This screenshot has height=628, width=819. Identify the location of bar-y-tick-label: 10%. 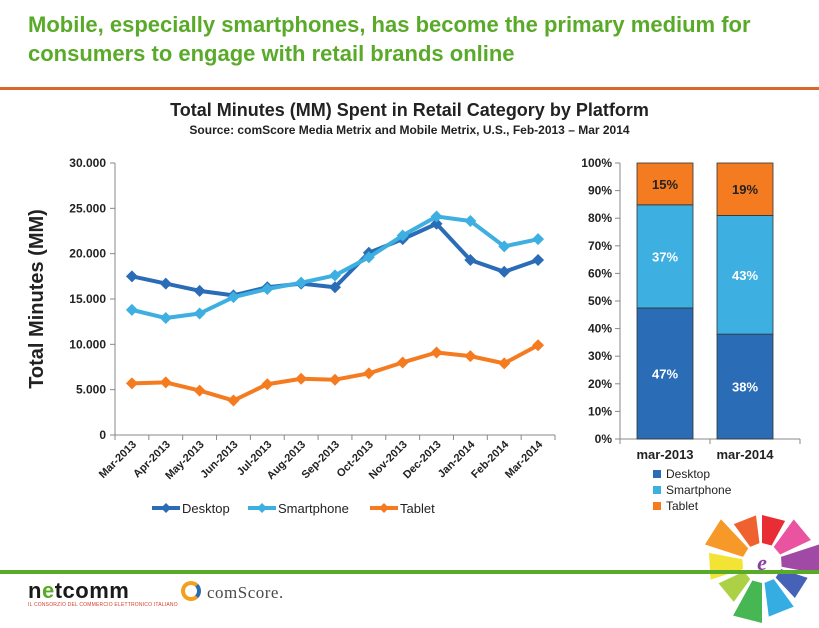
(600, 411).